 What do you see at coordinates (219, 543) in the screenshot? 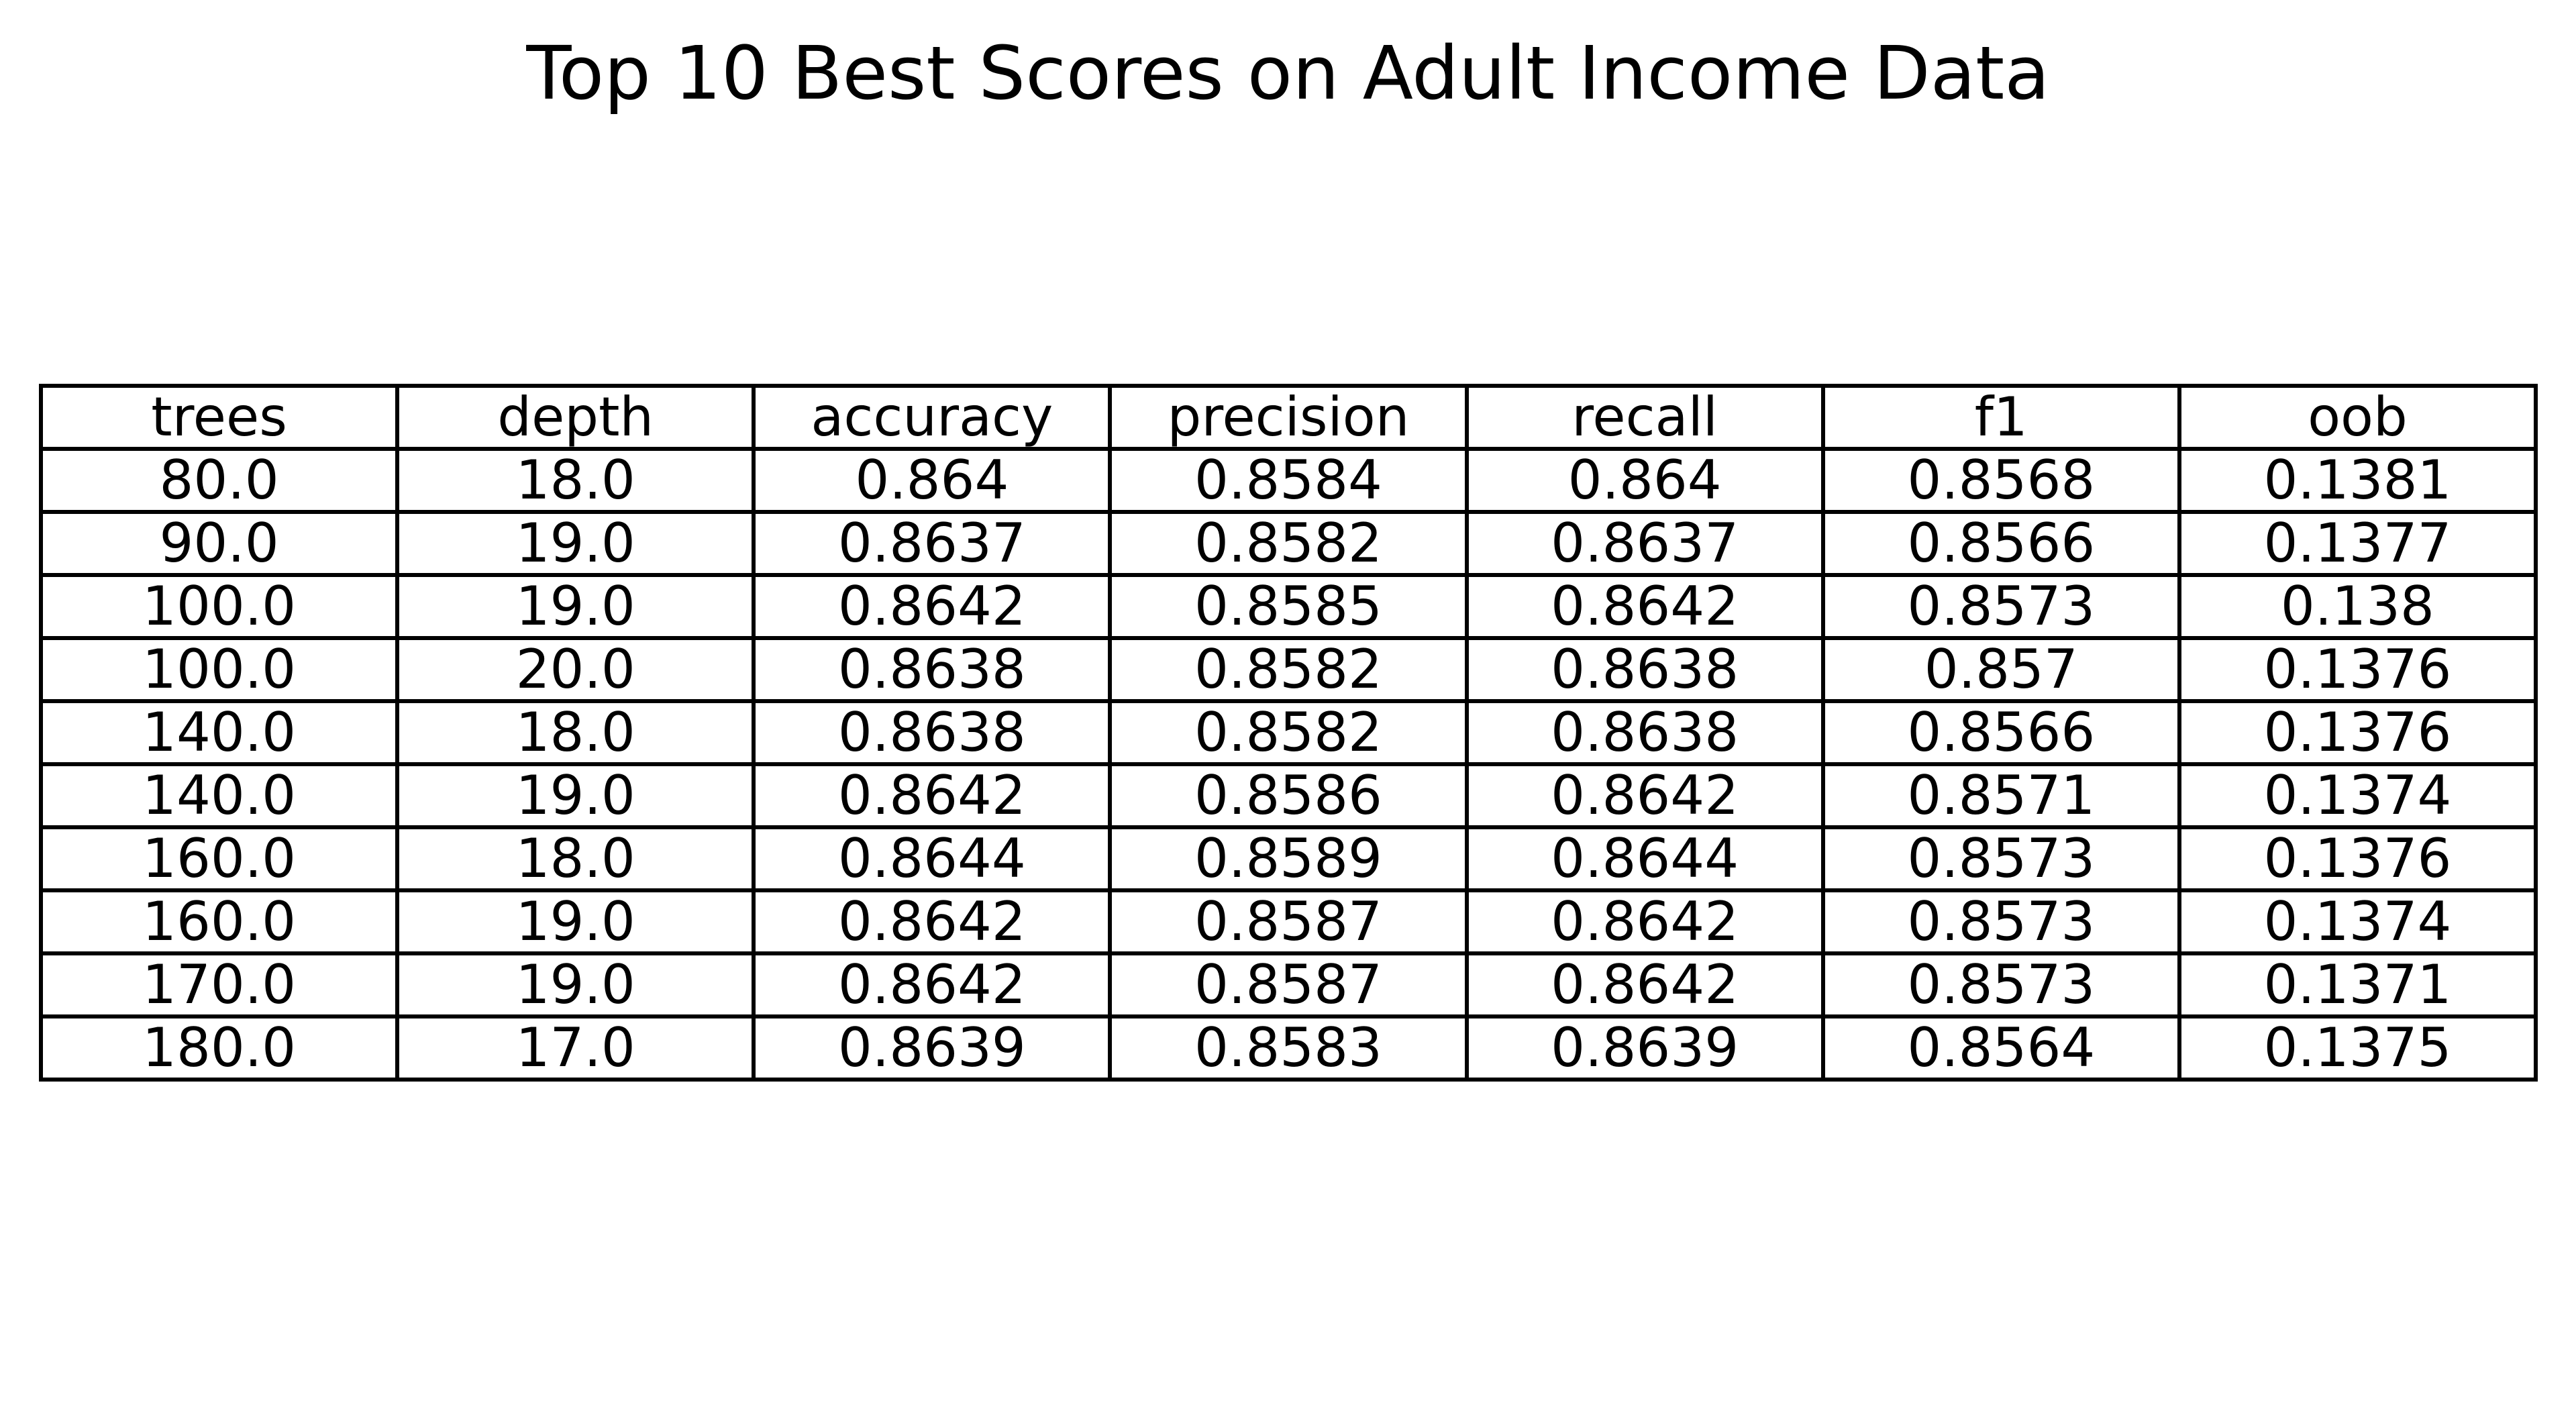
I see `table-cell-trees: 90.0` at bounding box center [219, 543].